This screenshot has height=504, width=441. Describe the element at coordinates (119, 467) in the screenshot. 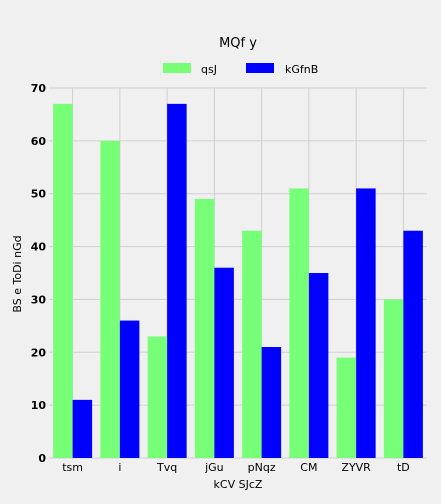

I see `x-tick-label: i` at that location.